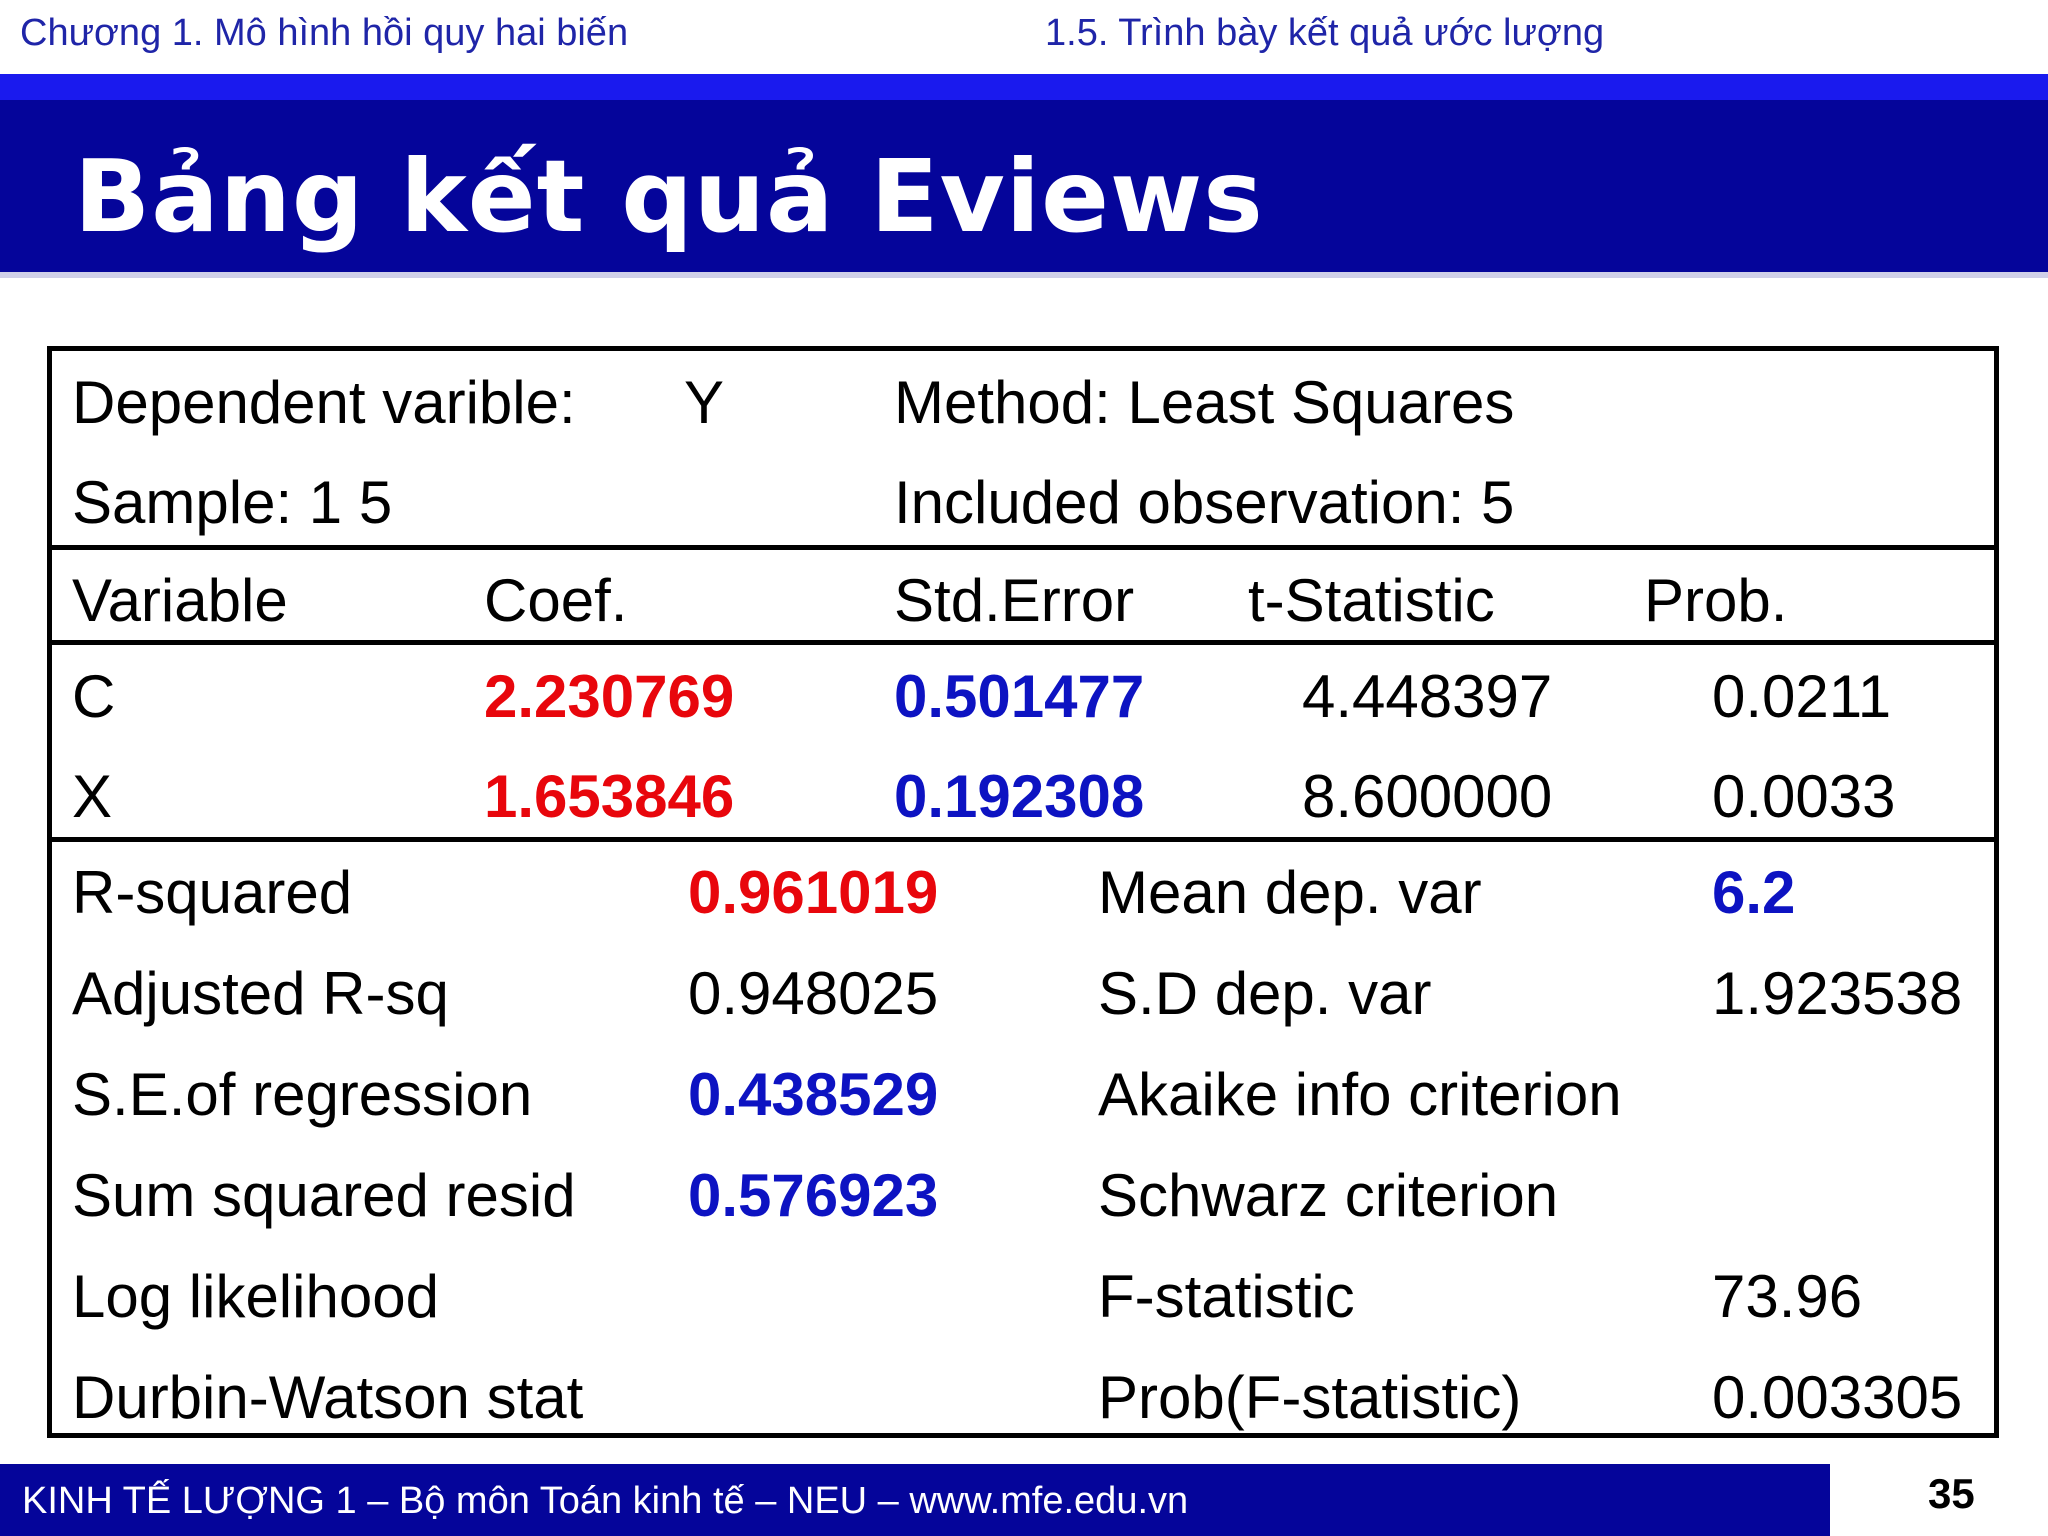 This screenshot has height=1536, width=2048. Describe the element at coordinates (180, 600) in the screenshot. I see `column-header-variable: Variable` at that location.